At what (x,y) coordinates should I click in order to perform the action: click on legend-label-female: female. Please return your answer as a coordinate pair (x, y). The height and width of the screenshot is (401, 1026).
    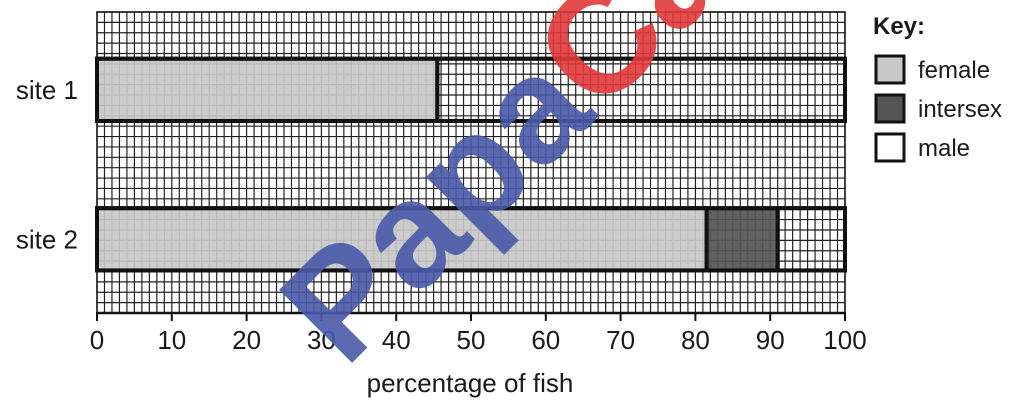
    Looking at the image, I should click on (954, 70).